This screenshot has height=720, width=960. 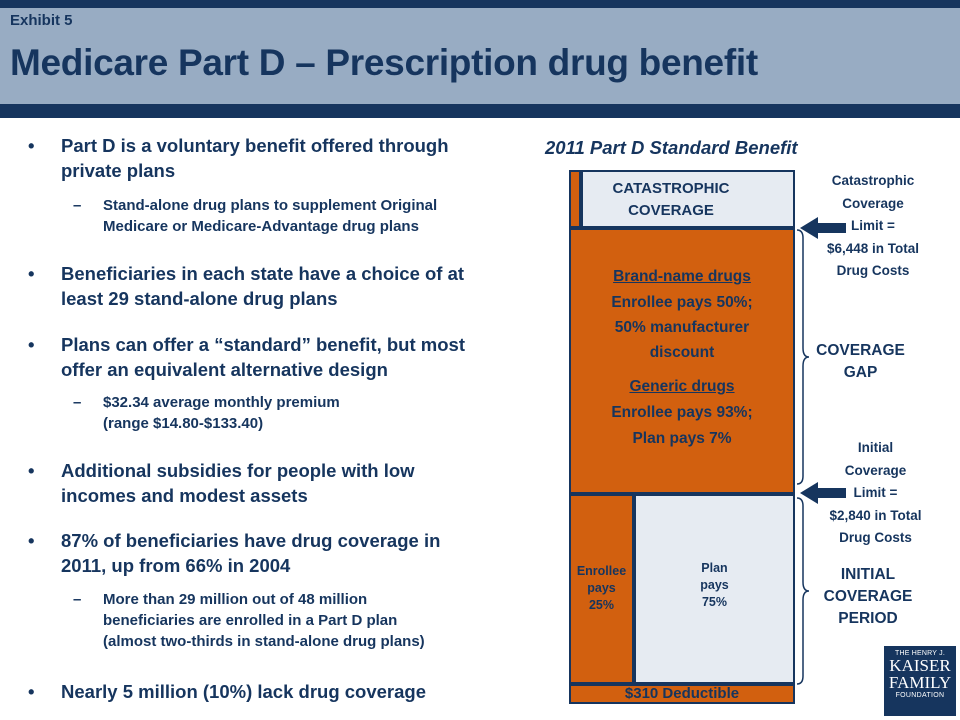 What do you see at coordinates (682, 302) in the screenshot?
I see `brand-line: Enrollee pays 50%;` at bounding box center [682, 302].